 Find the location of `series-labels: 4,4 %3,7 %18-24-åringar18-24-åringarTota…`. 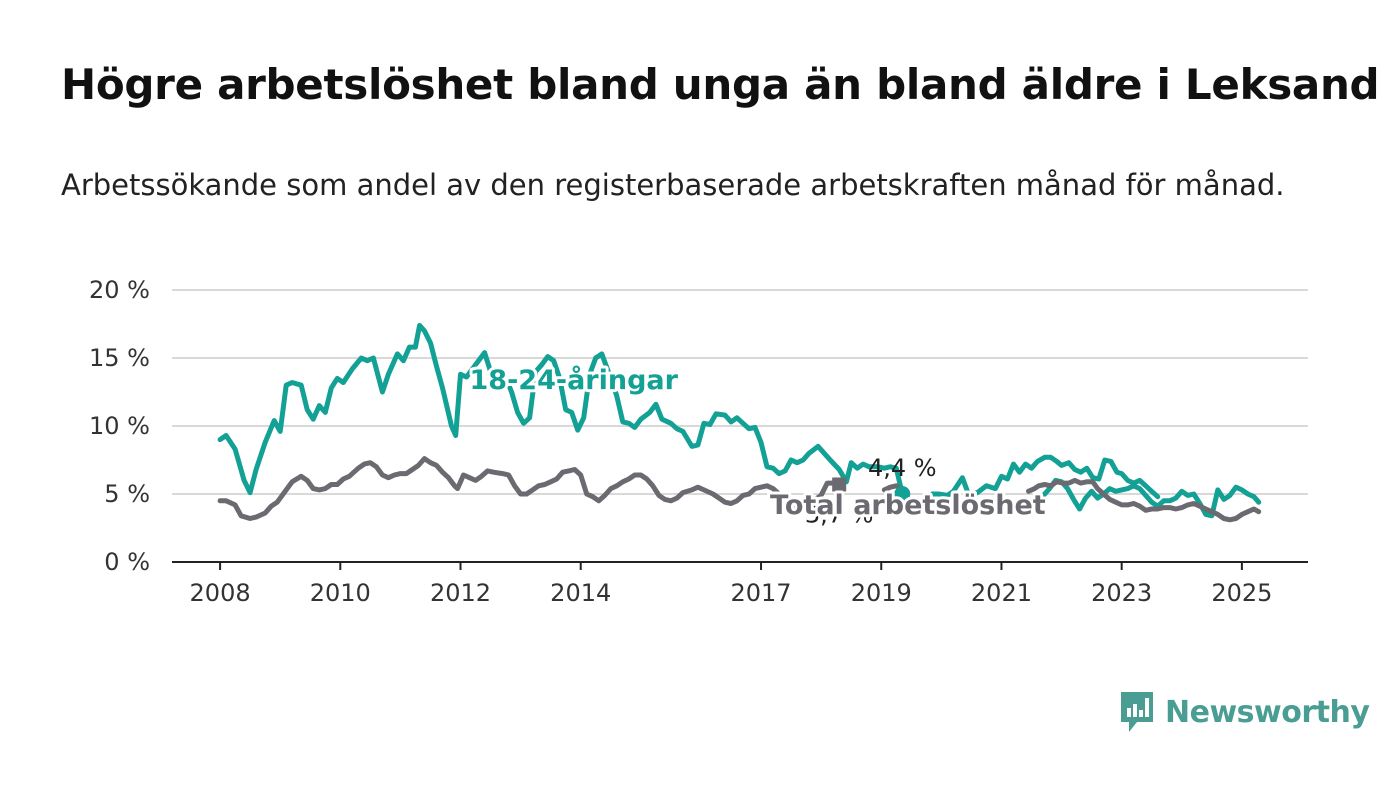

series-labels: 4,4 %3,7 %18-24-åringar18-24-åringarTota… is located at coordinates (758, 445).